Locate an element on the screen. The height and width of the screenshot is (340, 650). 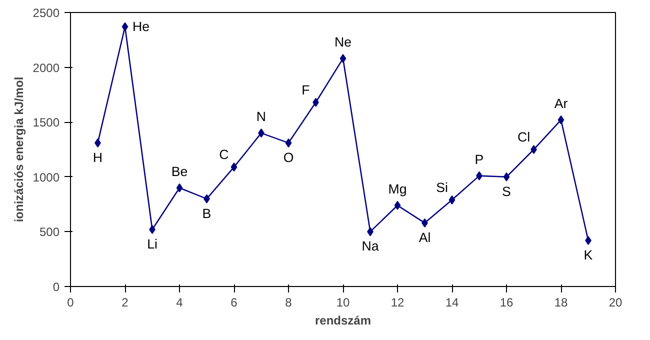
x-tick-label: 18 is located at coordinates (561, 303).